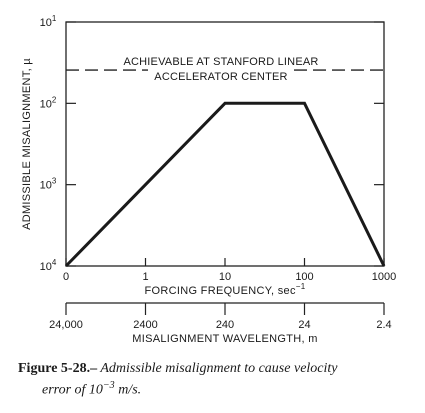 This screenshot has width=425, height=413. I want to click on x-axis-title: FORCING FREQUENCY, sec−1, so click(225, 289).